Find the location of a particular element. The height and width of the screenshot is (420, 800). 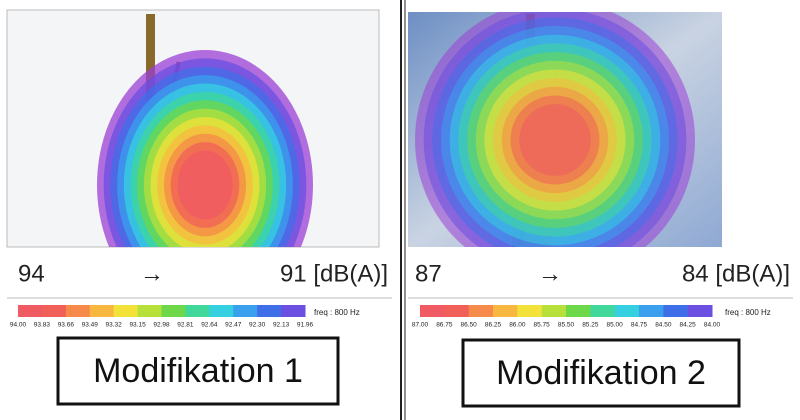

scale-label: 84.00 is located at coordinates (712, 325).